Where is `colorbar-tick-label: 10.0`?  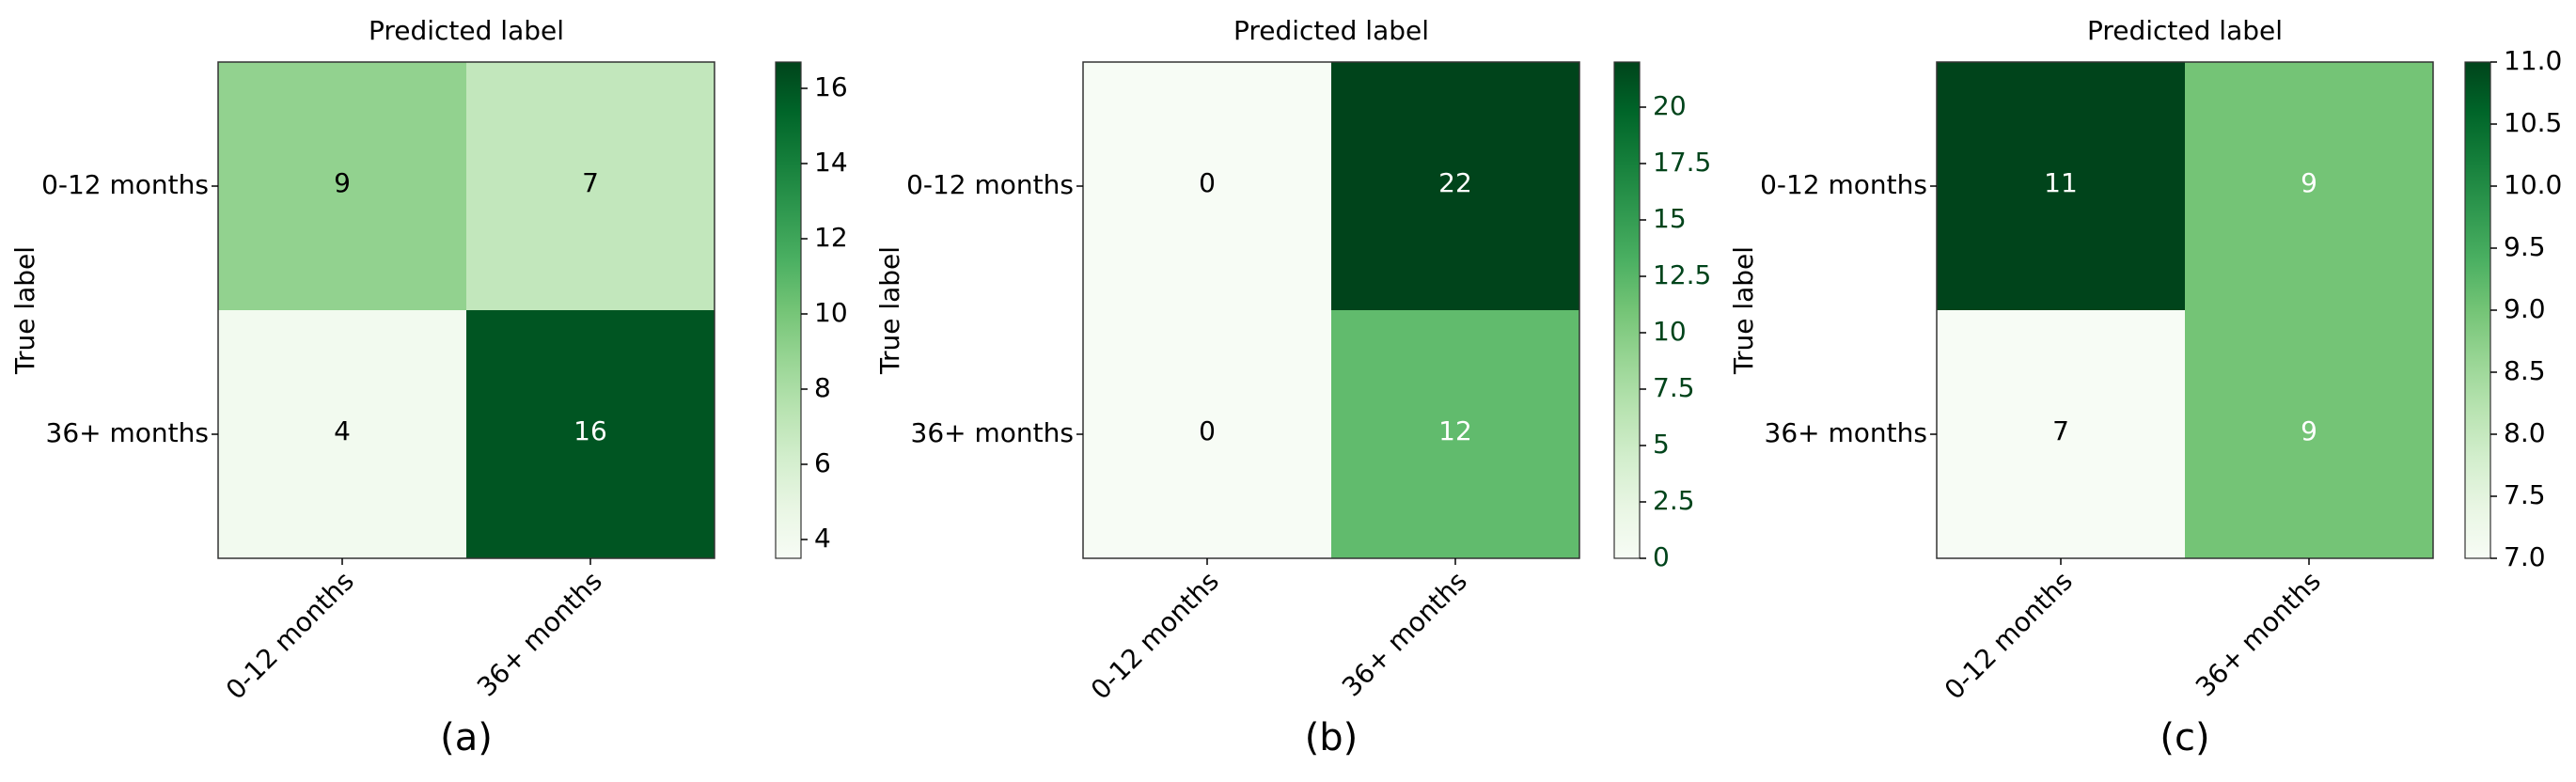
colorbar-tick-label: 10.0 is located at coordinates (2533, 184).